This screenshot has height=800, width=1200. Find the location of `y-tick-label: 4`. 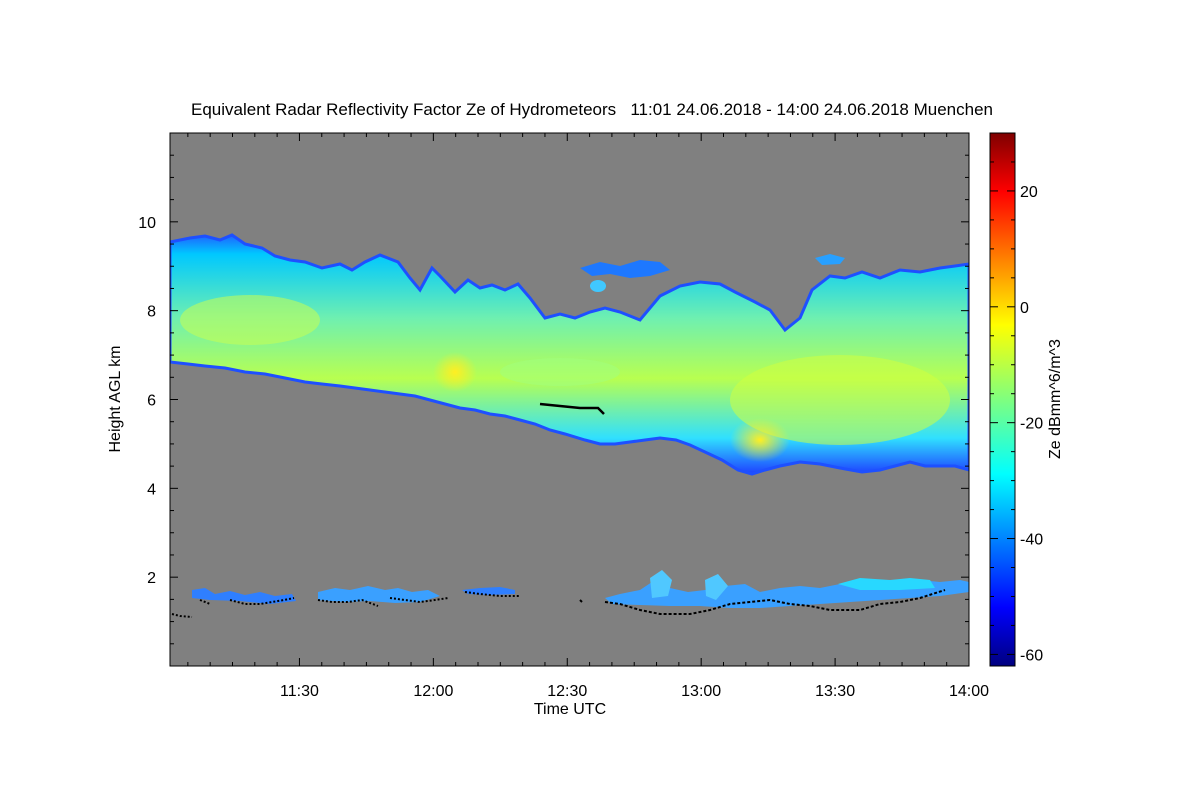

y-tick-label: 4 is located at coordinates (151, 489).